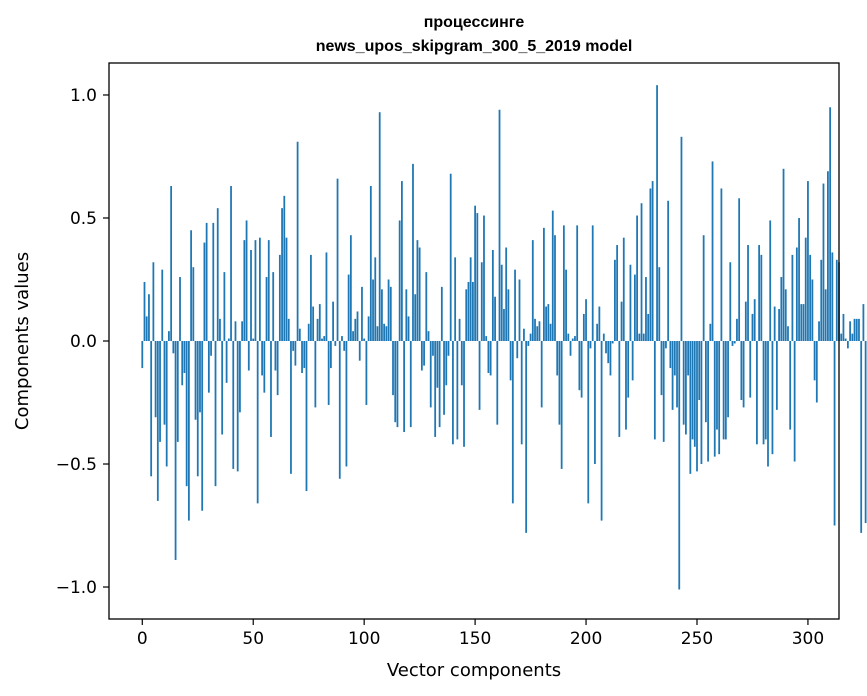 The image size is (867, 696). I want to click on y-tick-label: −0.5, so click(76, 465).